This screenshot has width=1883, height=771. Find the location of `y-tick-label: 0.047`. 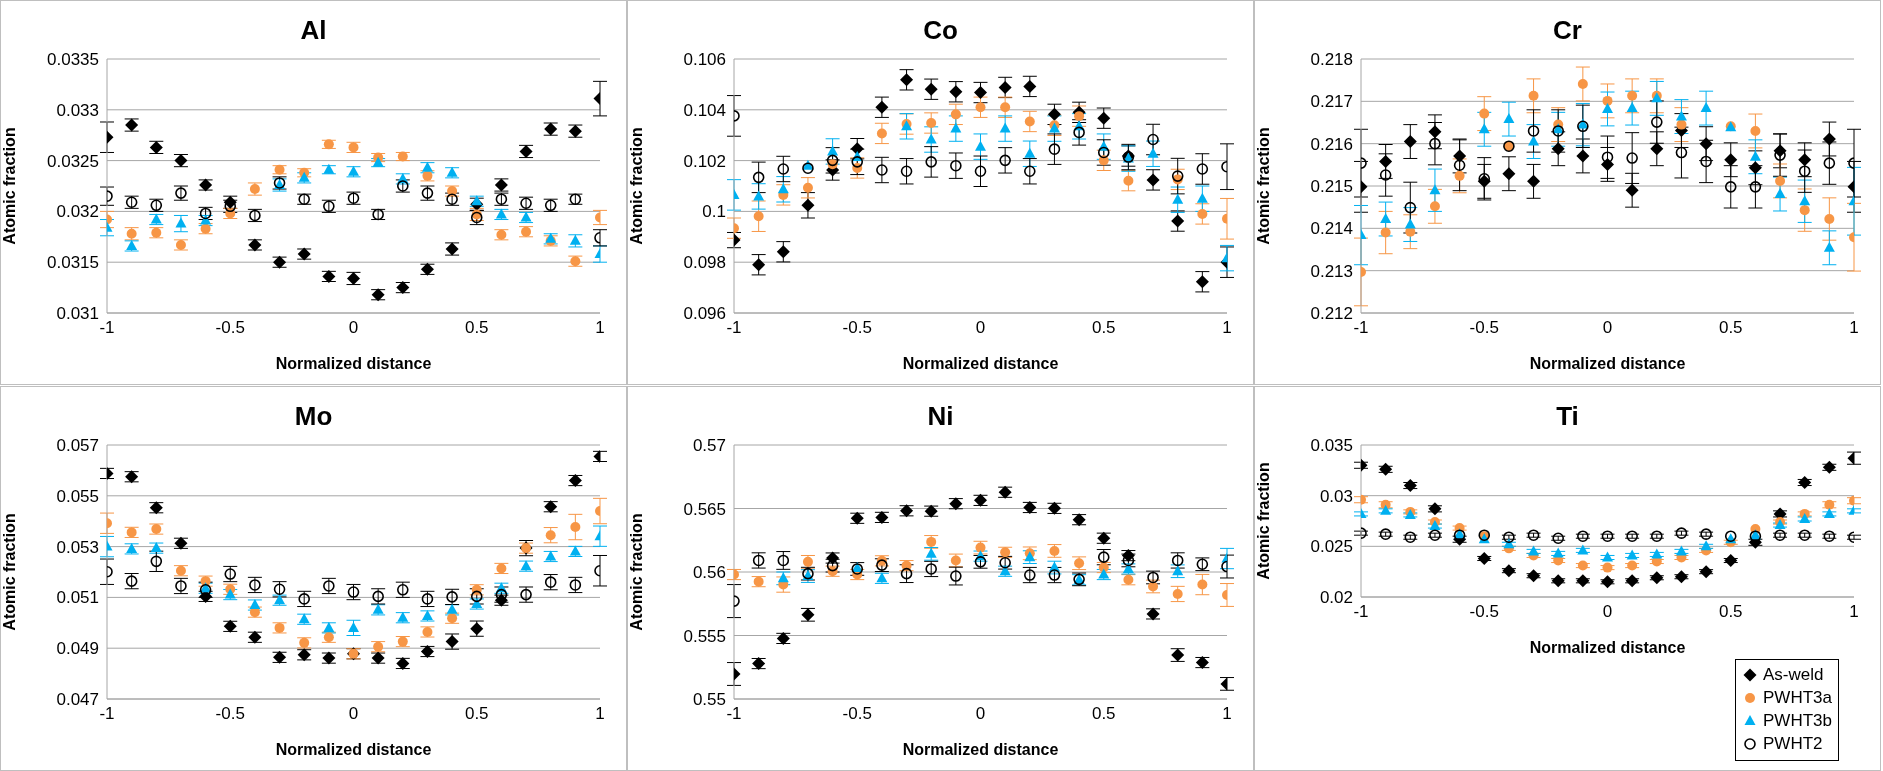

y-tick-label: 0.047 is located at coordinates (77, 699).